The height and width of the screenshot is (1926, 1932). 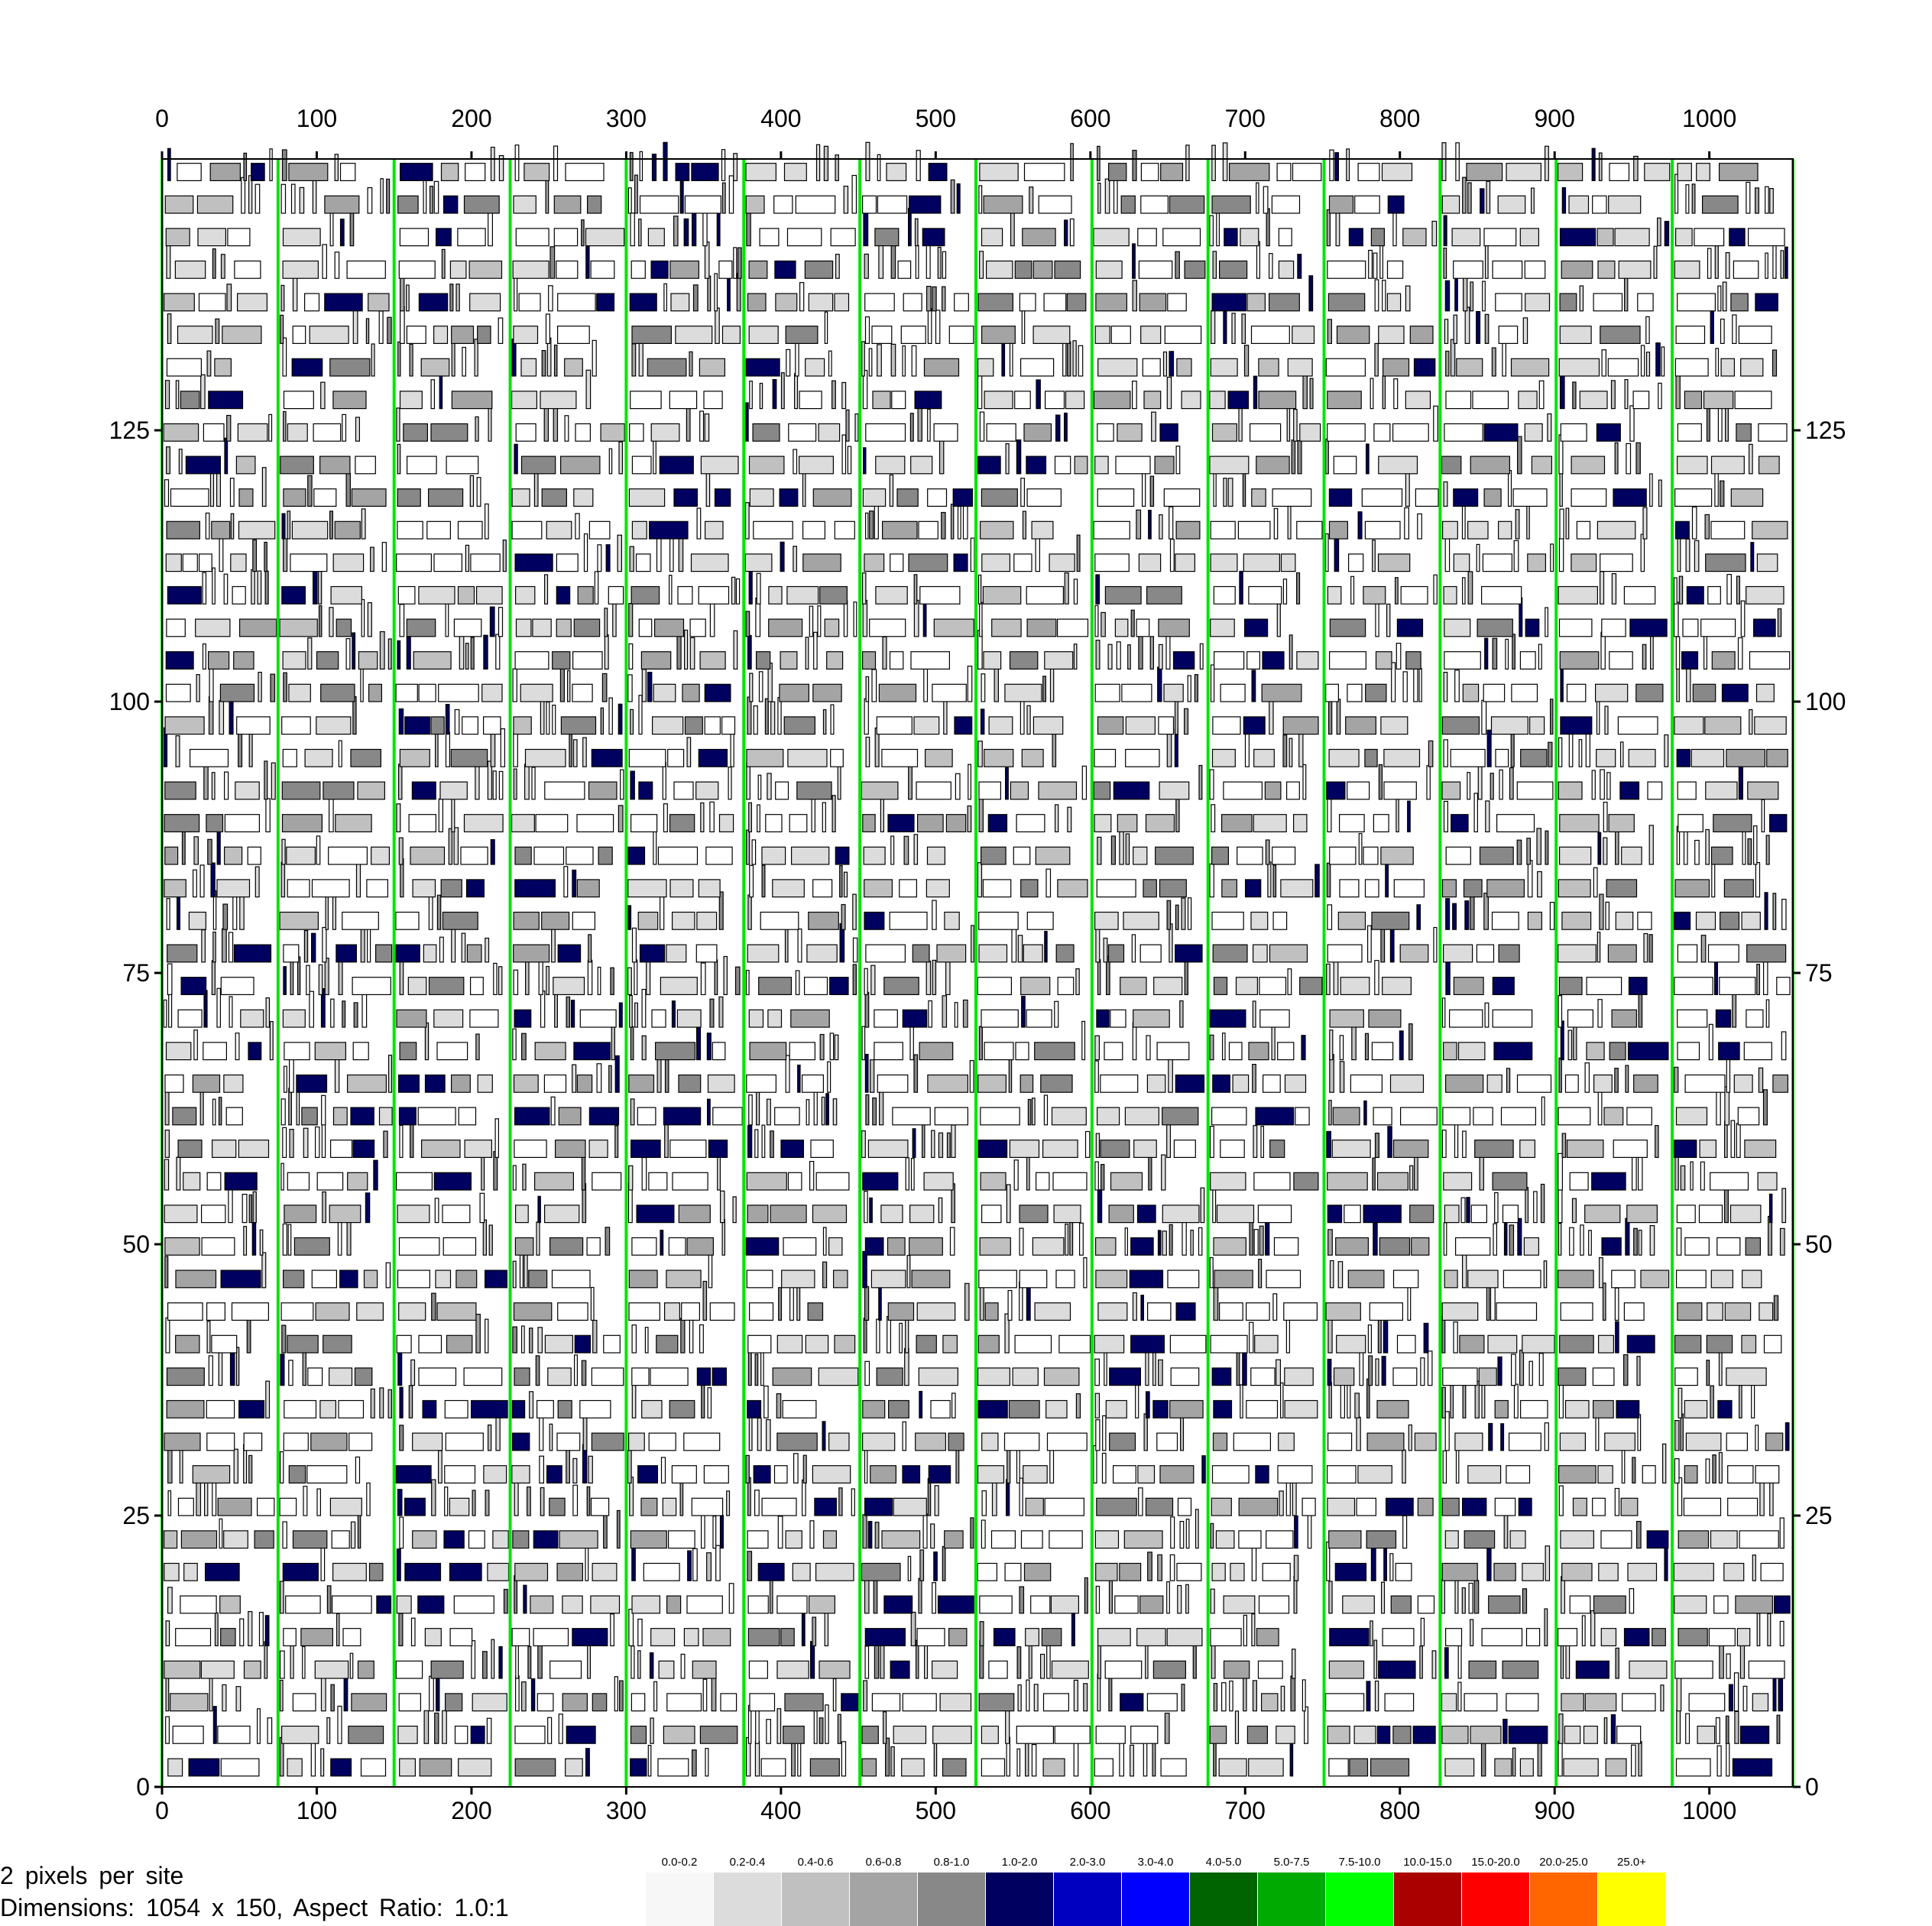 I want to click on legend-label: 15.0-20.0, so click(x=1495, y=1862).